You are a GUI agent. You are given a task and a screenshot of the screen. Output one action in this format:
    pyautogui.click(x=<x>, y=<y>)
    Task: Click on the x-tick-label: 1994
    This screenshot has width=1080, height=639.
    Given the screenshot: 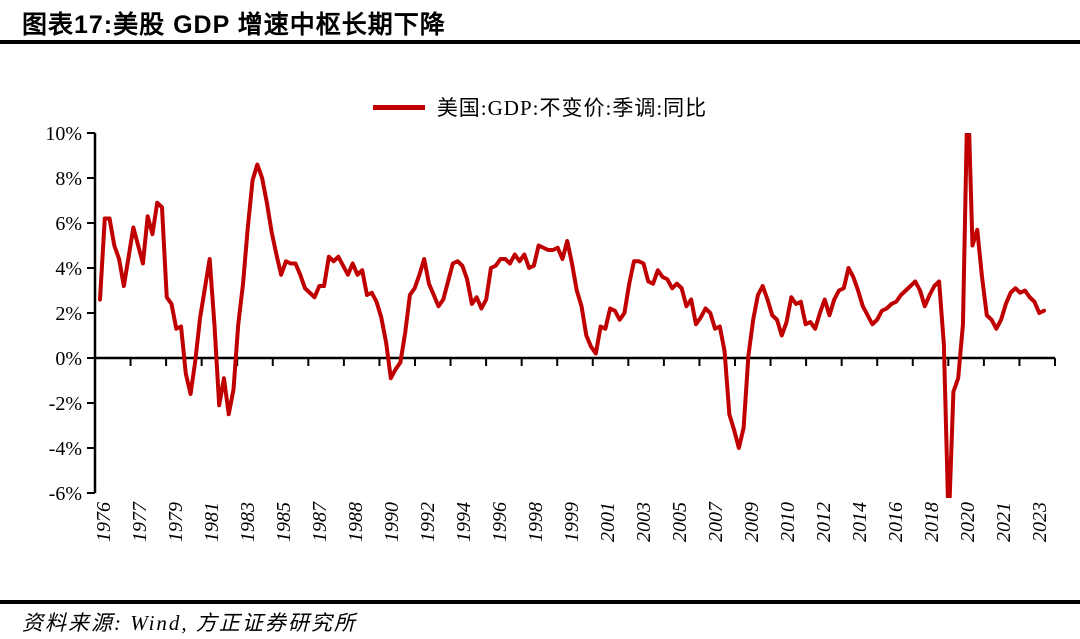 What is the action you would take?
    pyautogui.click(x=464, y=522)
    